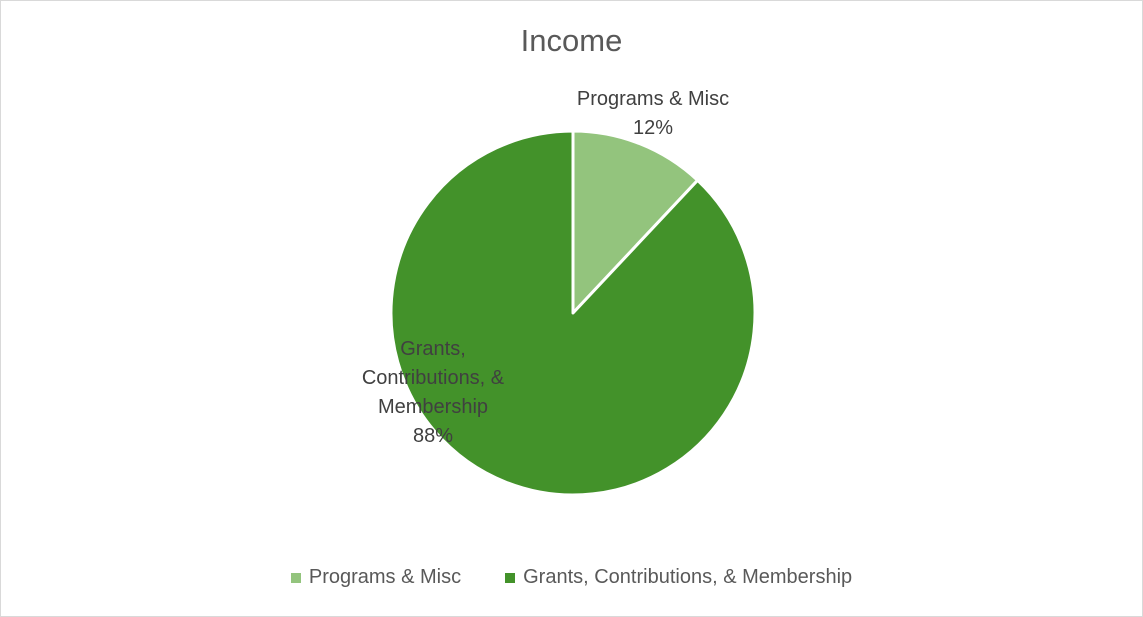 This screenshot has height=617, width=1143. I want to click on chart-title: Income, so click(571, 40).